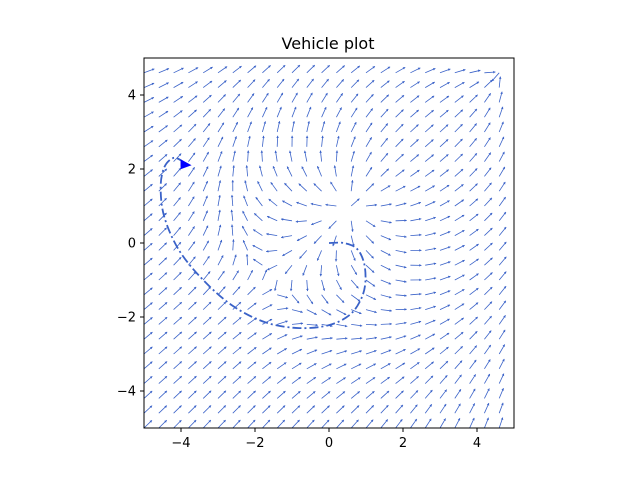 The width and height of the screenshot is (640, 480). I want to click on x-tick-label: −4, so click(180, 443).